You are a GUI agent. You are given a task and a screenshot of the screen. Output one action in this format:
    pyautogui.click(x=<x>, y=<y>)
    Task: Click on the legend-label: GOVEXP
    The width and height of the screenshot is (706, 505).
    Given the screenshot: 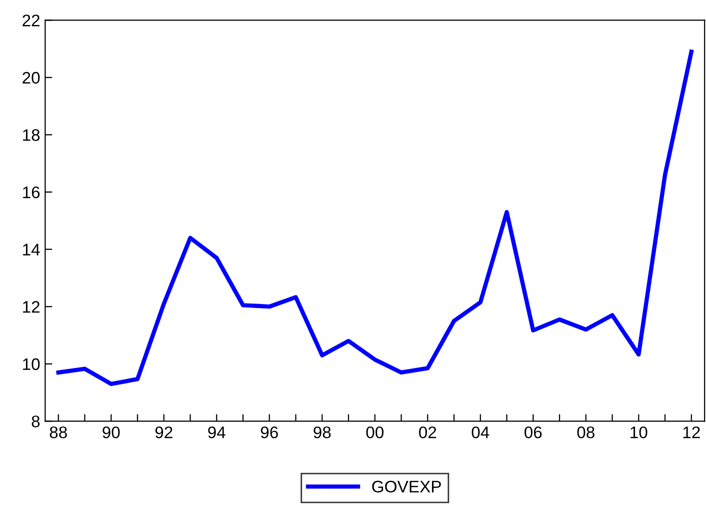 What is the action you would take?
    pyautogui.click(x=406, y=486)
    